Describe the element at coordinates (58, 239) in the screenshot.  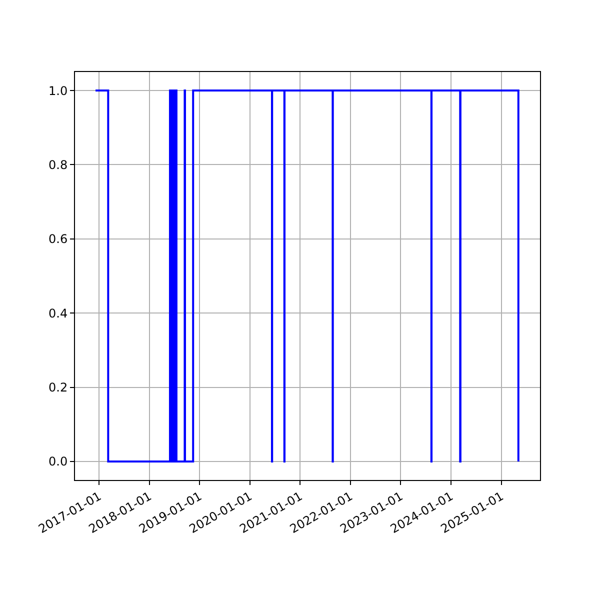
I see `y-tick-label: 0.6` at that location.